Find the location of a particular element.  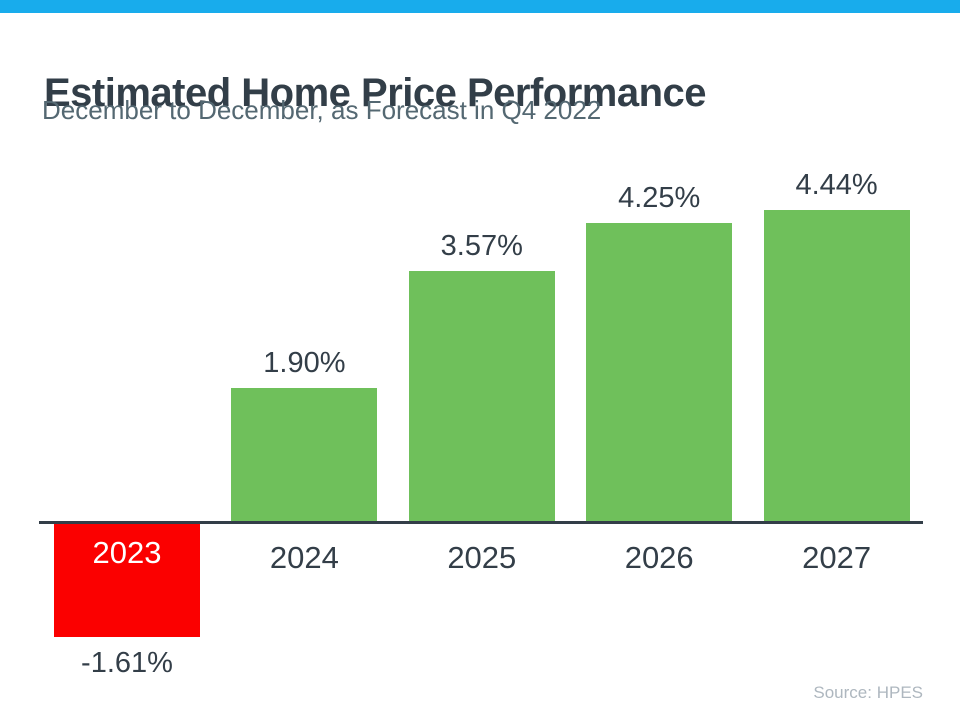

x-axis-label-2025: 2025 is located at coordinates (482, 557).